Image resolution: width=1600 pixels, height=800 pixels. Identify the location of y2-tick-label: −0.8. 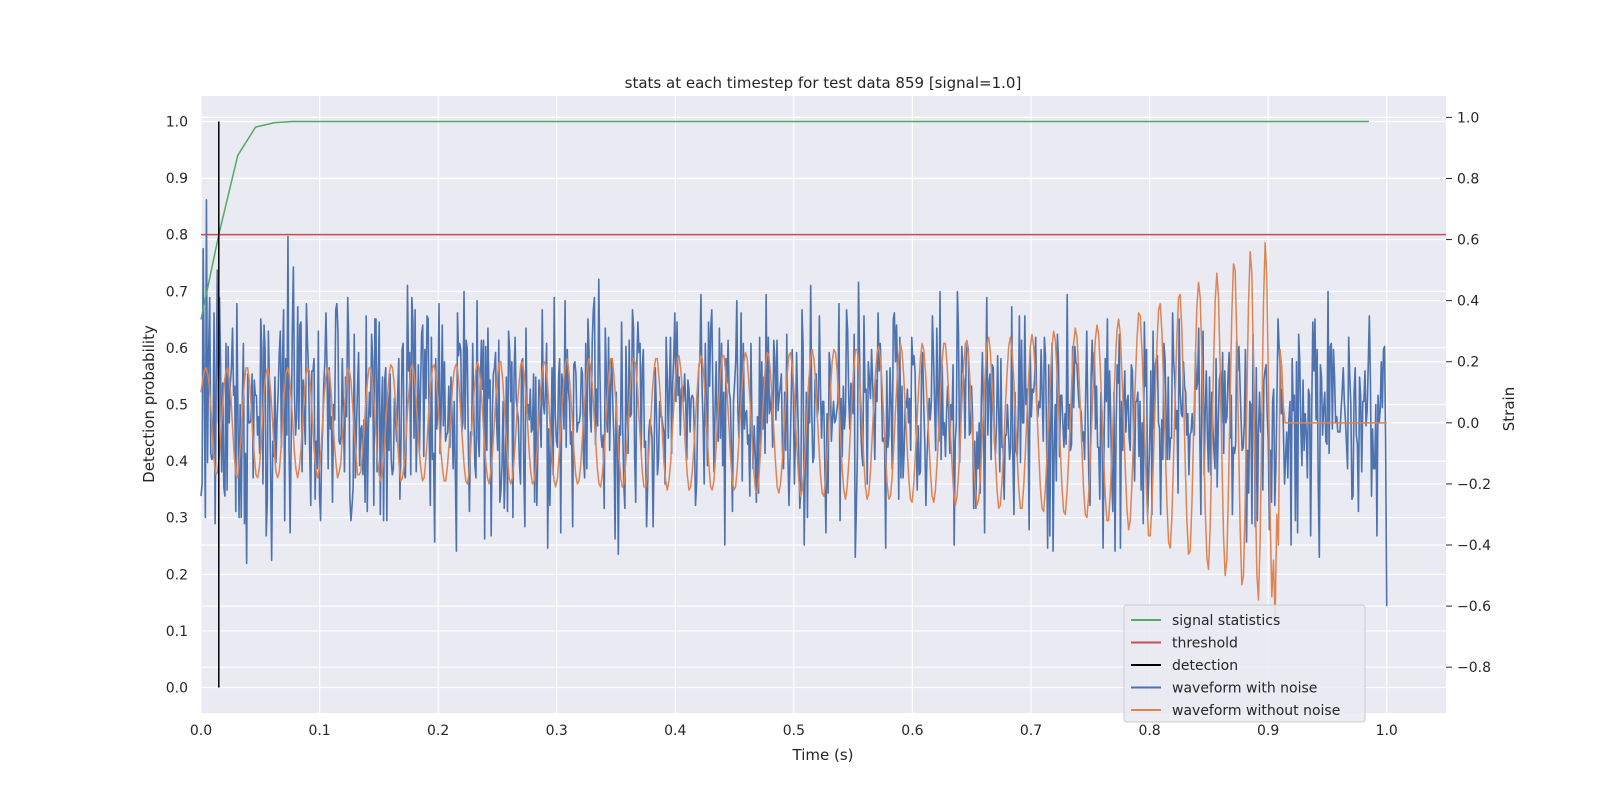
(1474, 668).